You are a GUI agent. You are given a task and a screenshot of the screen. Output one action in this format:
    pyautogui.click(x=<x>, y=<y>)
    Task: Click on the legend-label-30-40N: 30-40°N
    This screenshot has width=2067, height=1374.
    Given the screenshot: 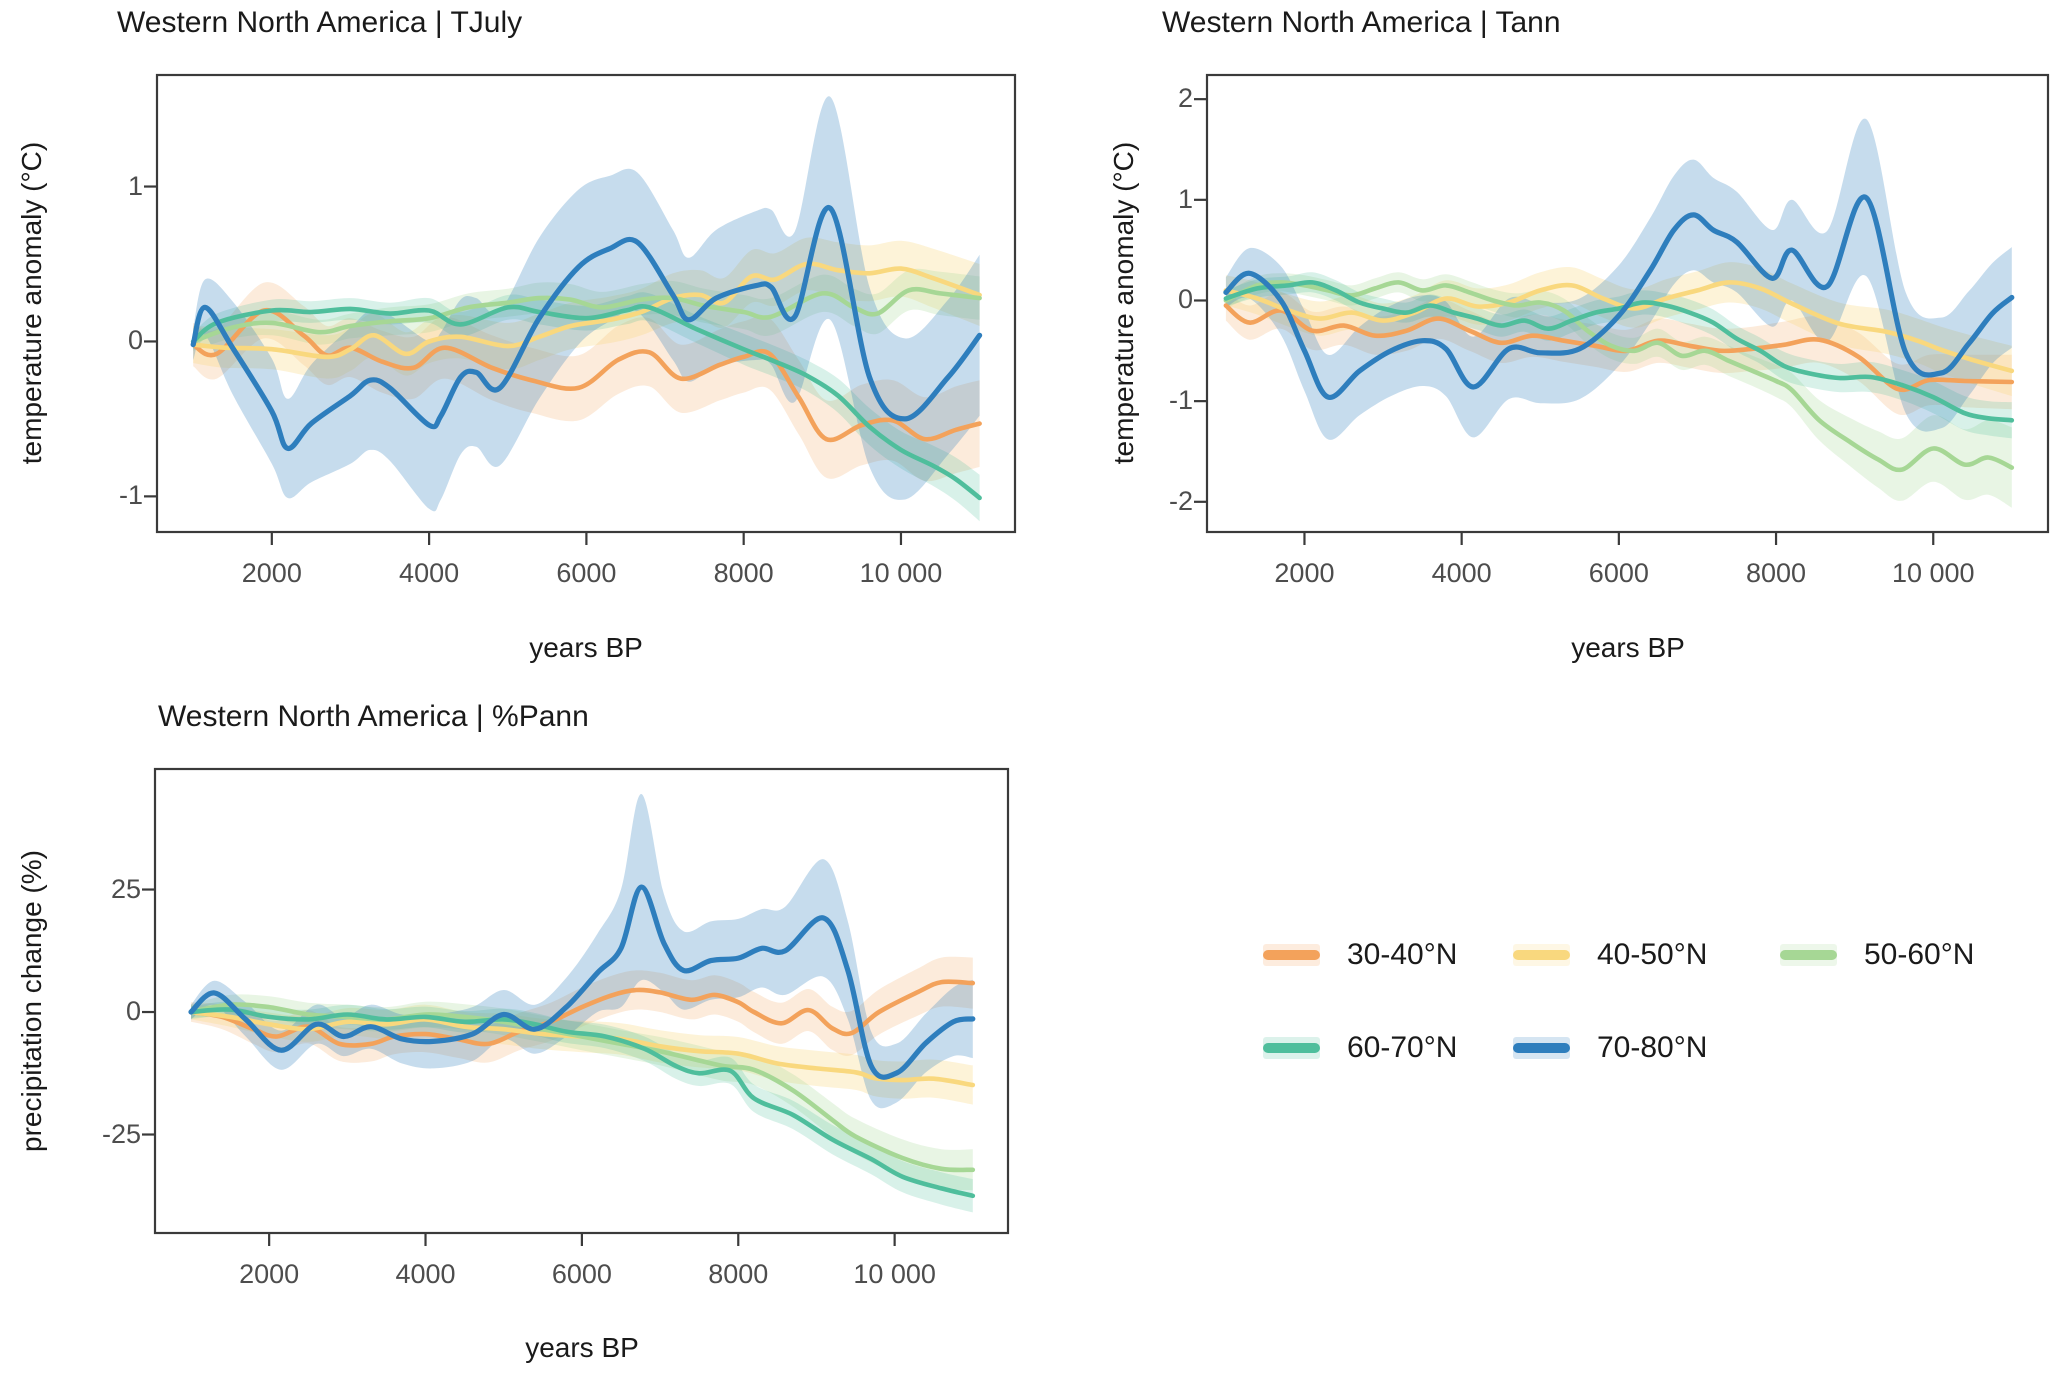 What is the action you would take?
    pyautogui.click(x=1402, y=954)
    